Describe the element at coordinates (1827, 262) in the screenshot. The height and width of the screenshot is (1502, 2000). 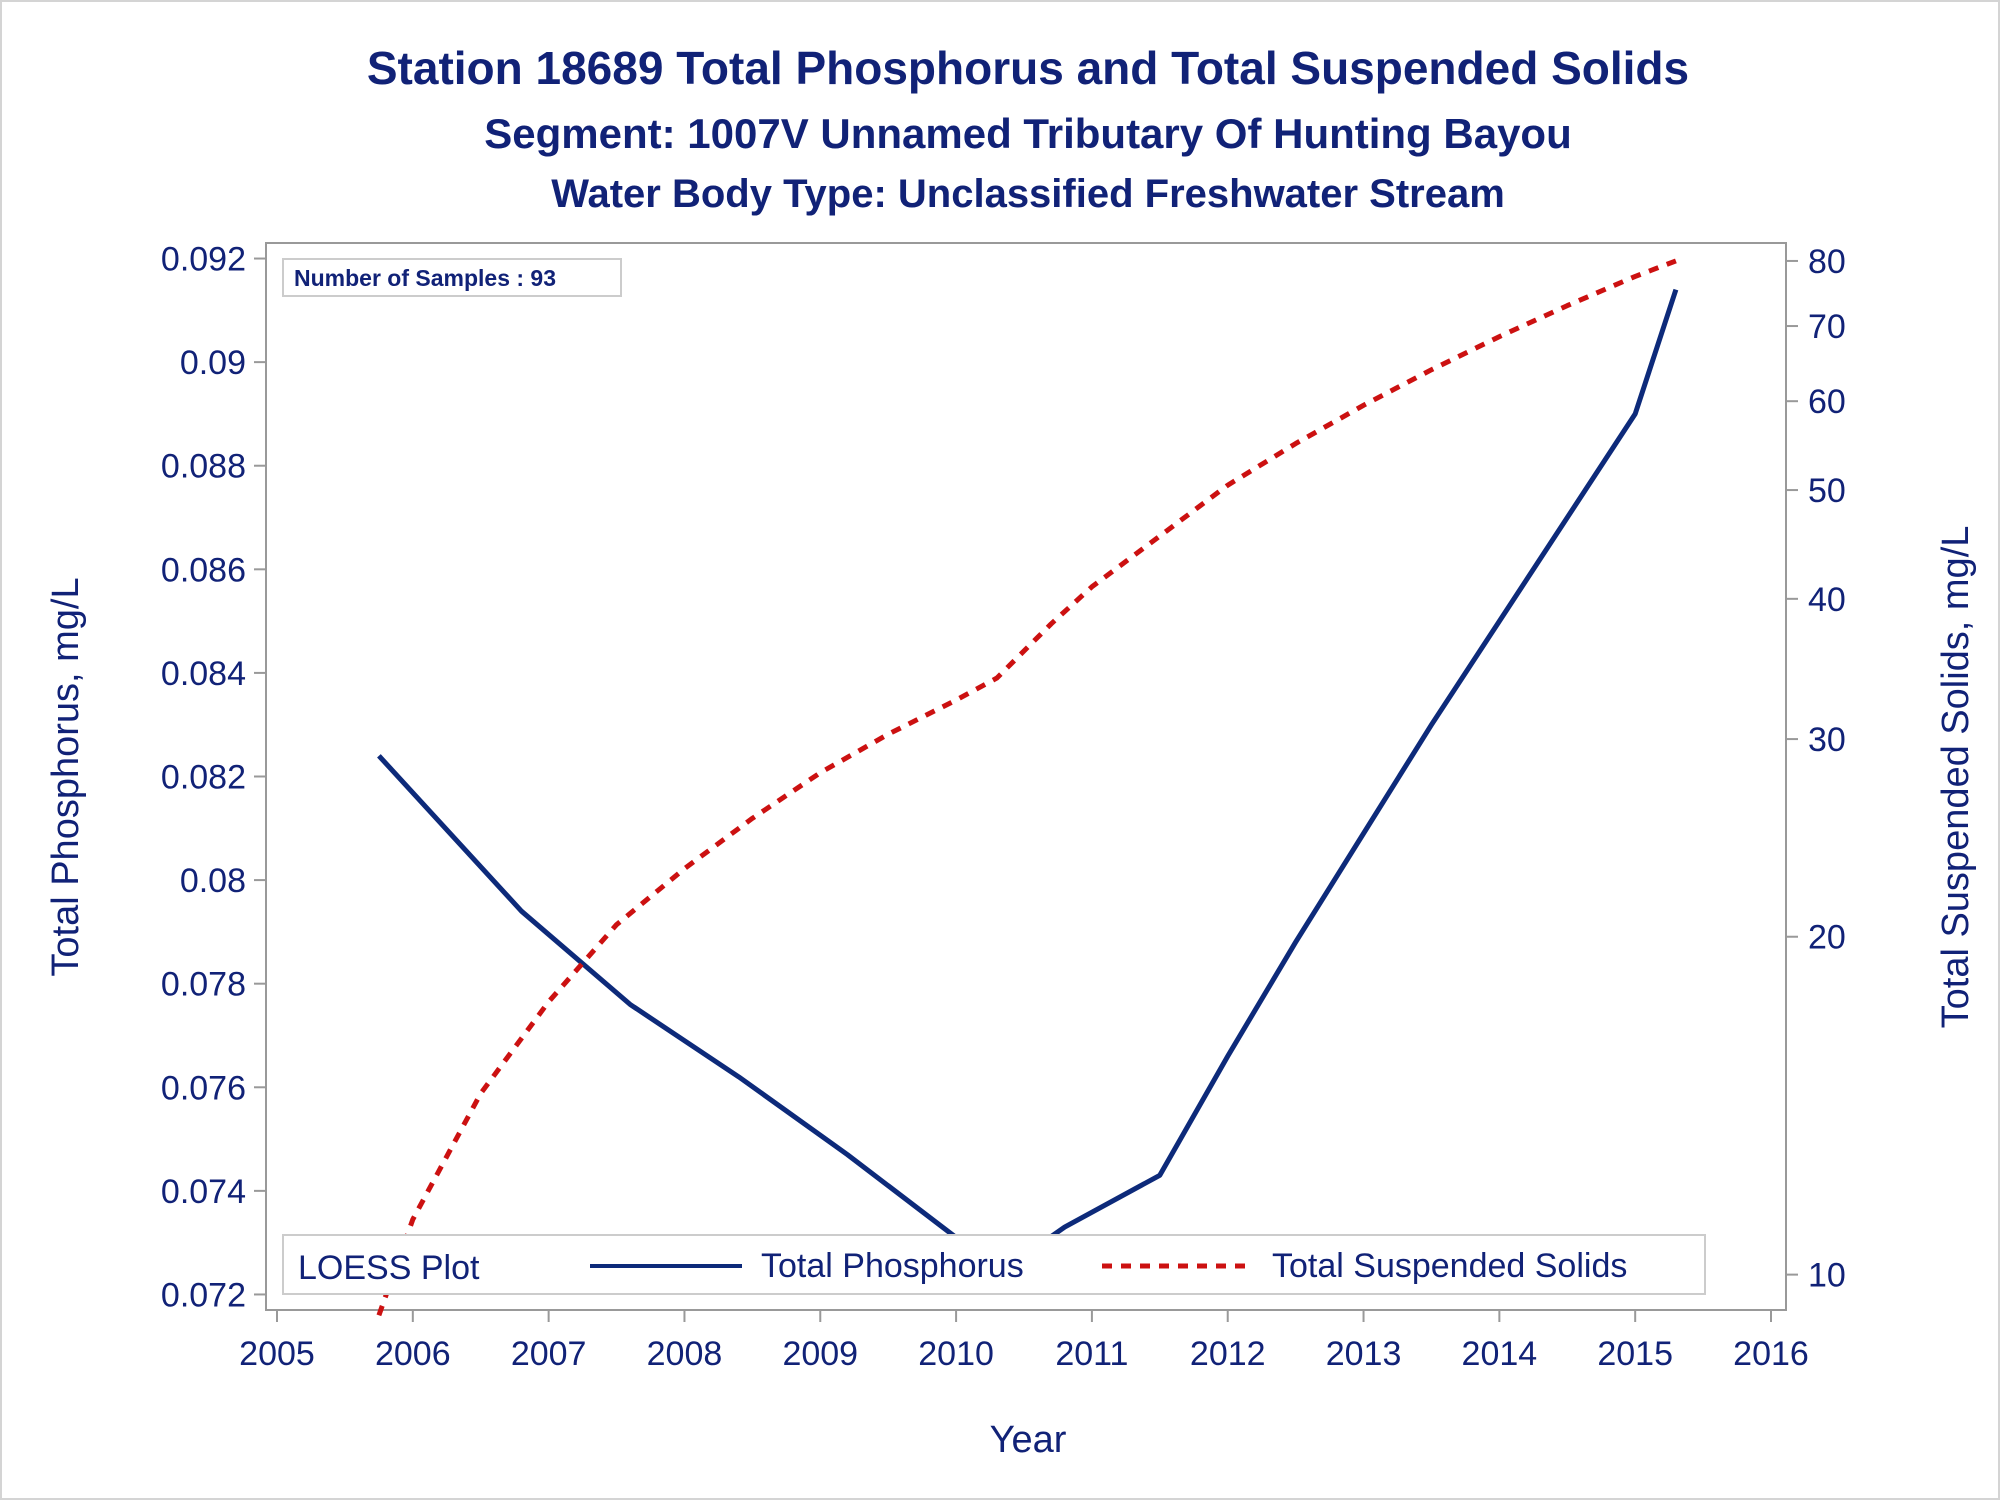
I see `y2-tick-label: 80` at that location.